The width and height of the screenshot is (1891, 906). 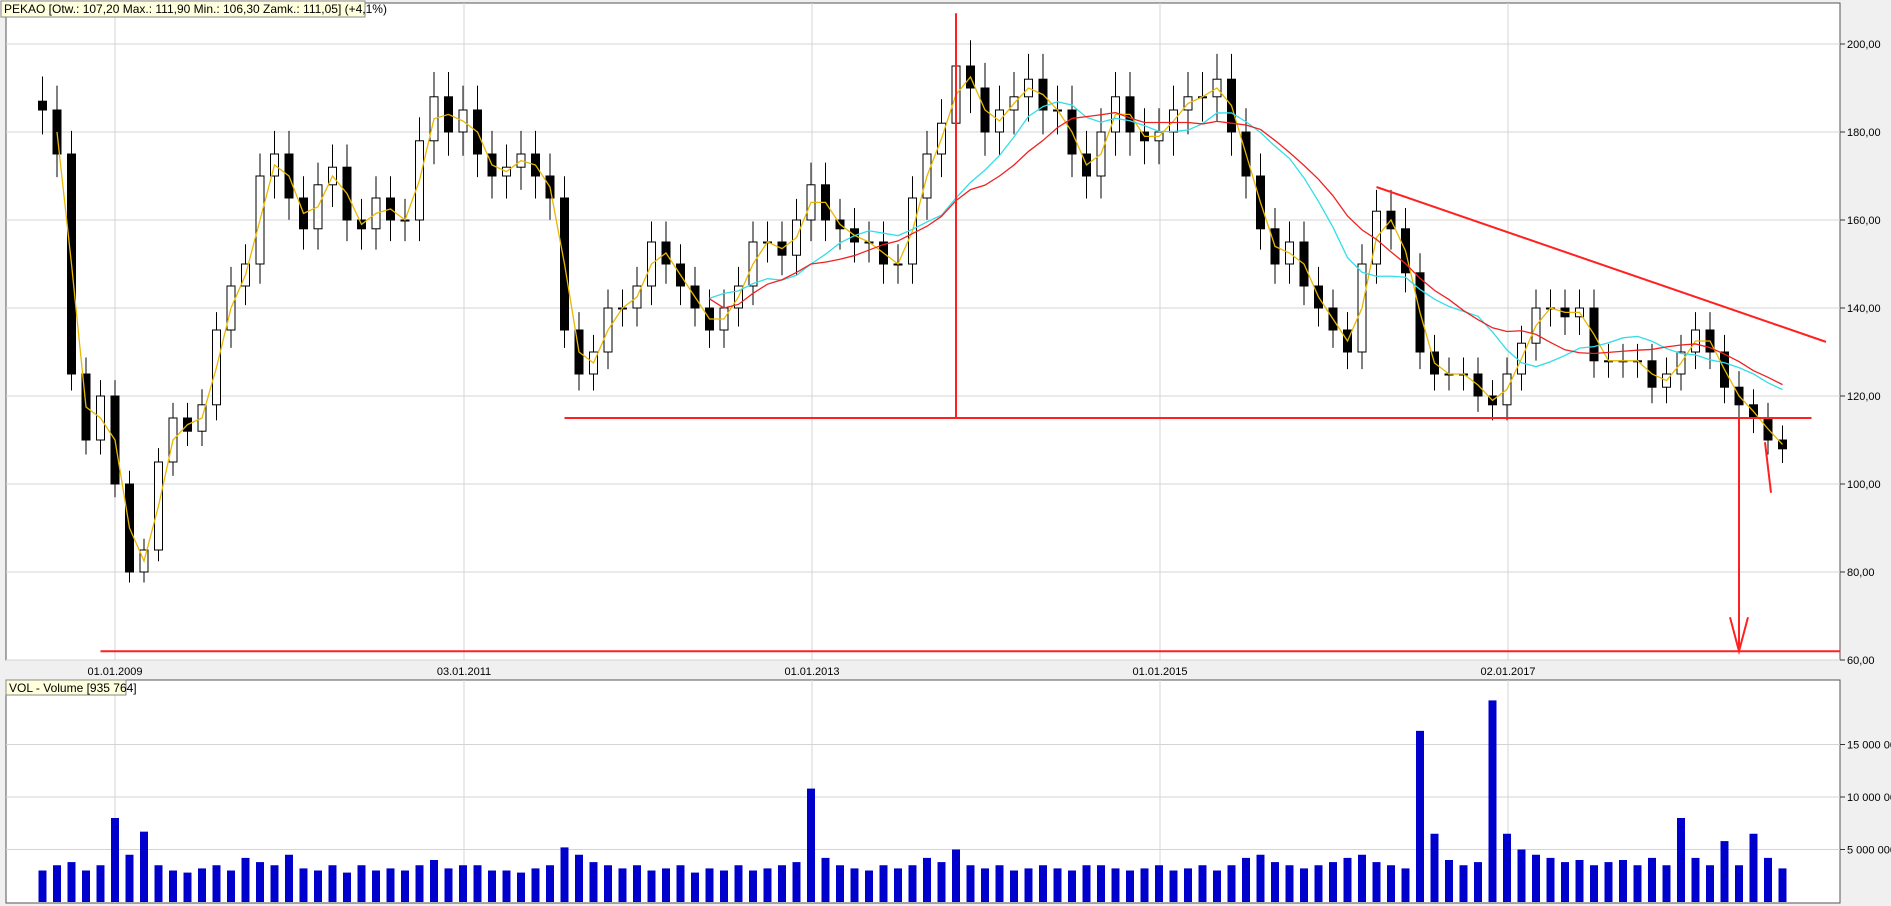 What do you see at coordinates (1768, 467) in the screenshot?
I see `annotation-segment` at bounding box center [1768, 467].